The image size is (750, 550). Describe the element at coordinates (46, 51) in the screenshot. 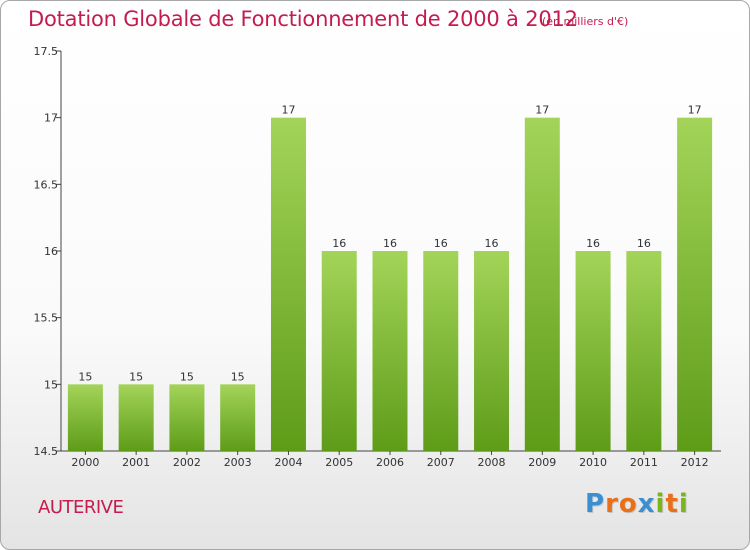

I see `y-tick-label: 17.5` at that location.